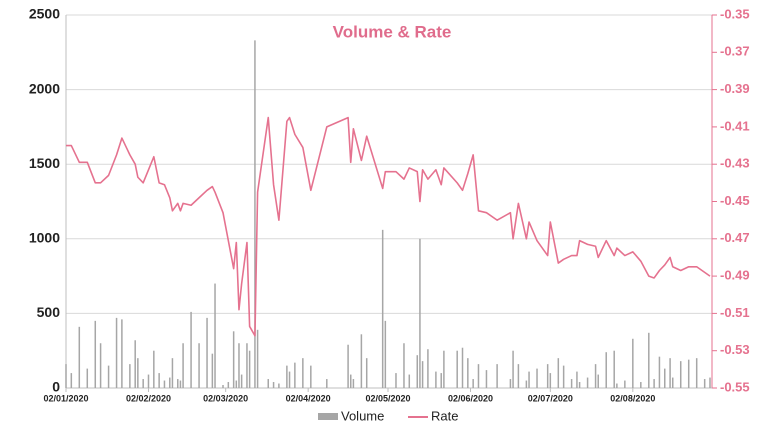 This screenshot has height=425, width=769. What do you see at coordinates (735, 51) in the screenshot?
I see `y2-tick-label: -0.37` at bounding box center [735, 51].